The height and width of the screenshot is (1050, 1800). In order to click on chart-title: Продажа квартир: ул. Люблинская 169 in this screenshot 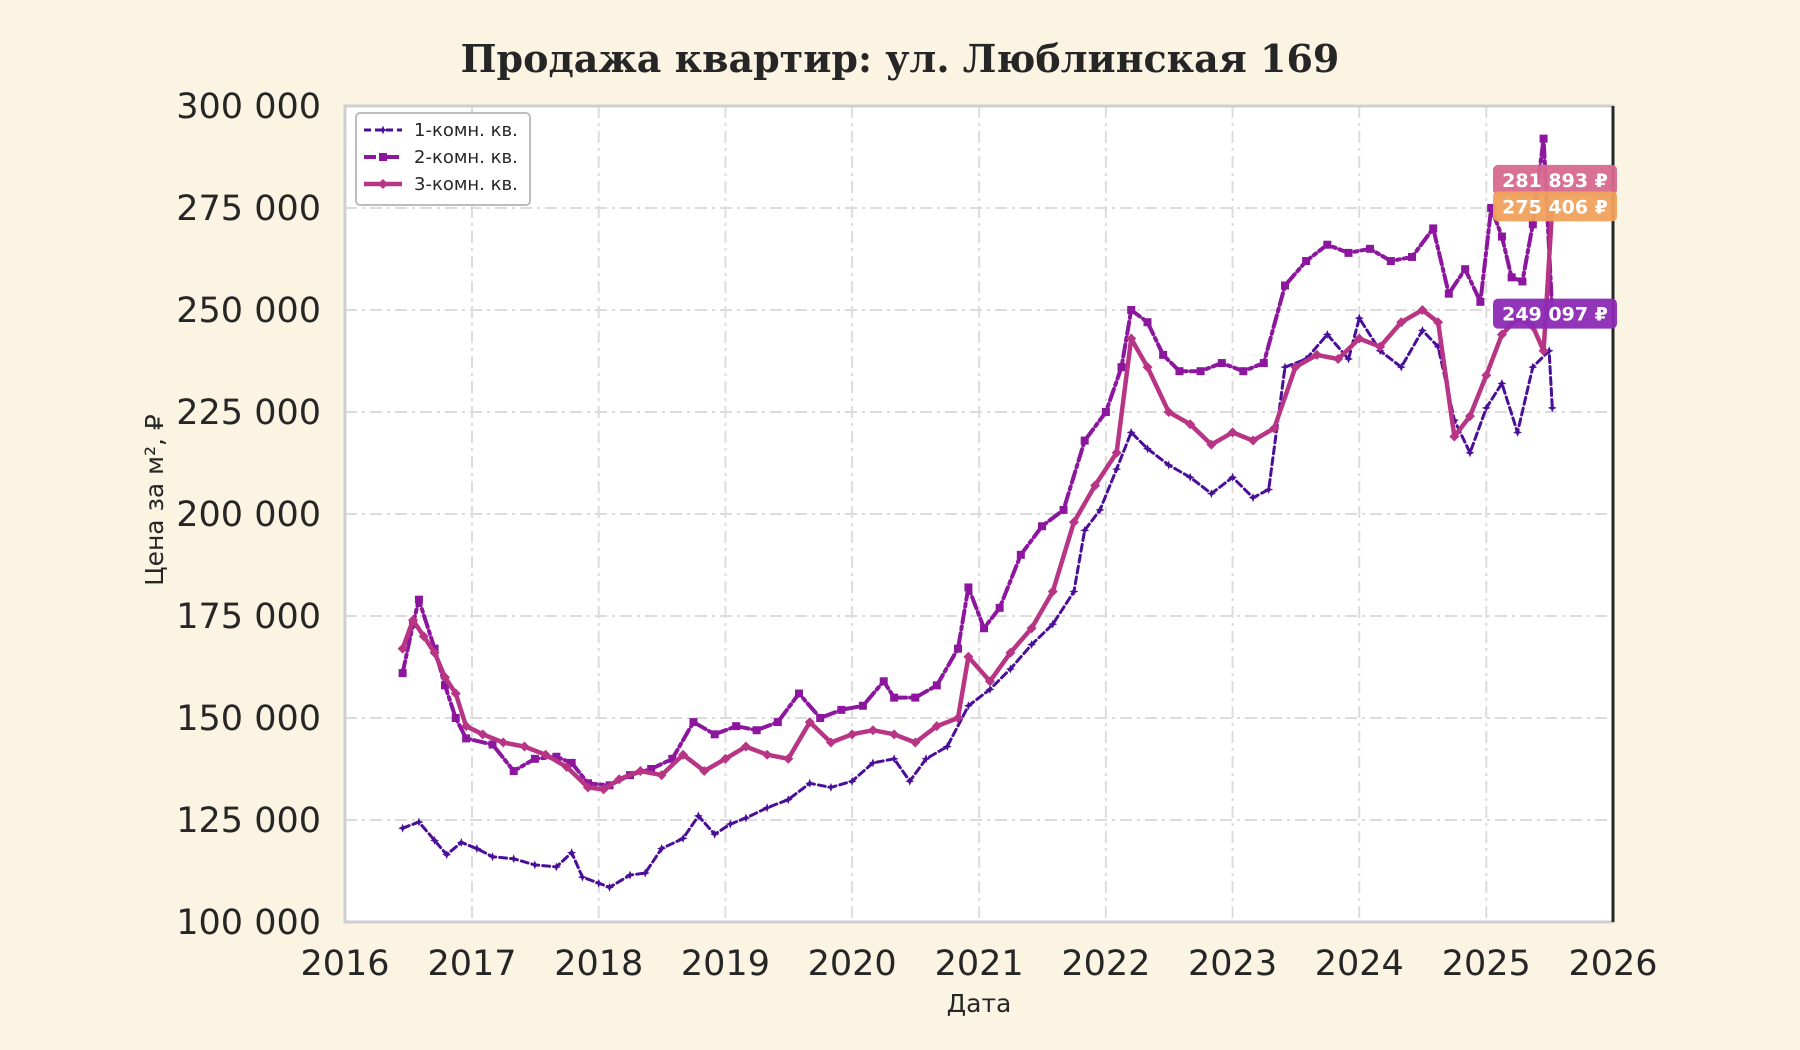, I will do `click(900, 58)`.